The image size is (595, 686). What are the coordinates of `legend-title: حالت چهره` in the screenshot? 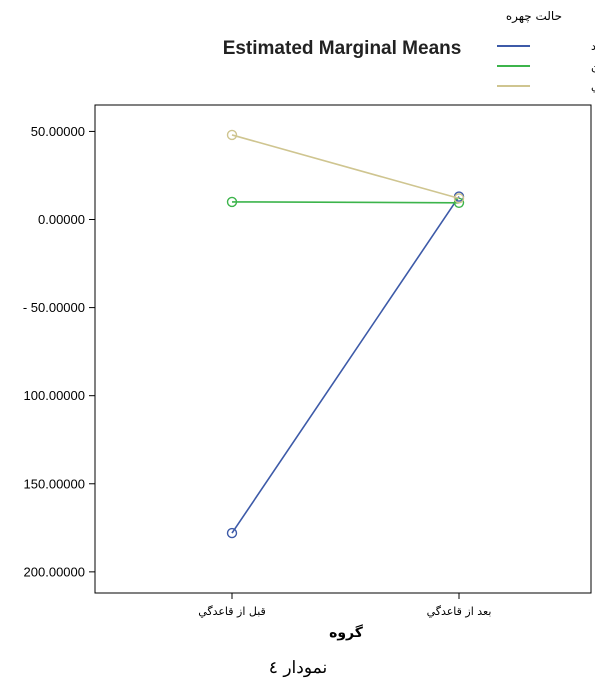 It's located at (534, 16).